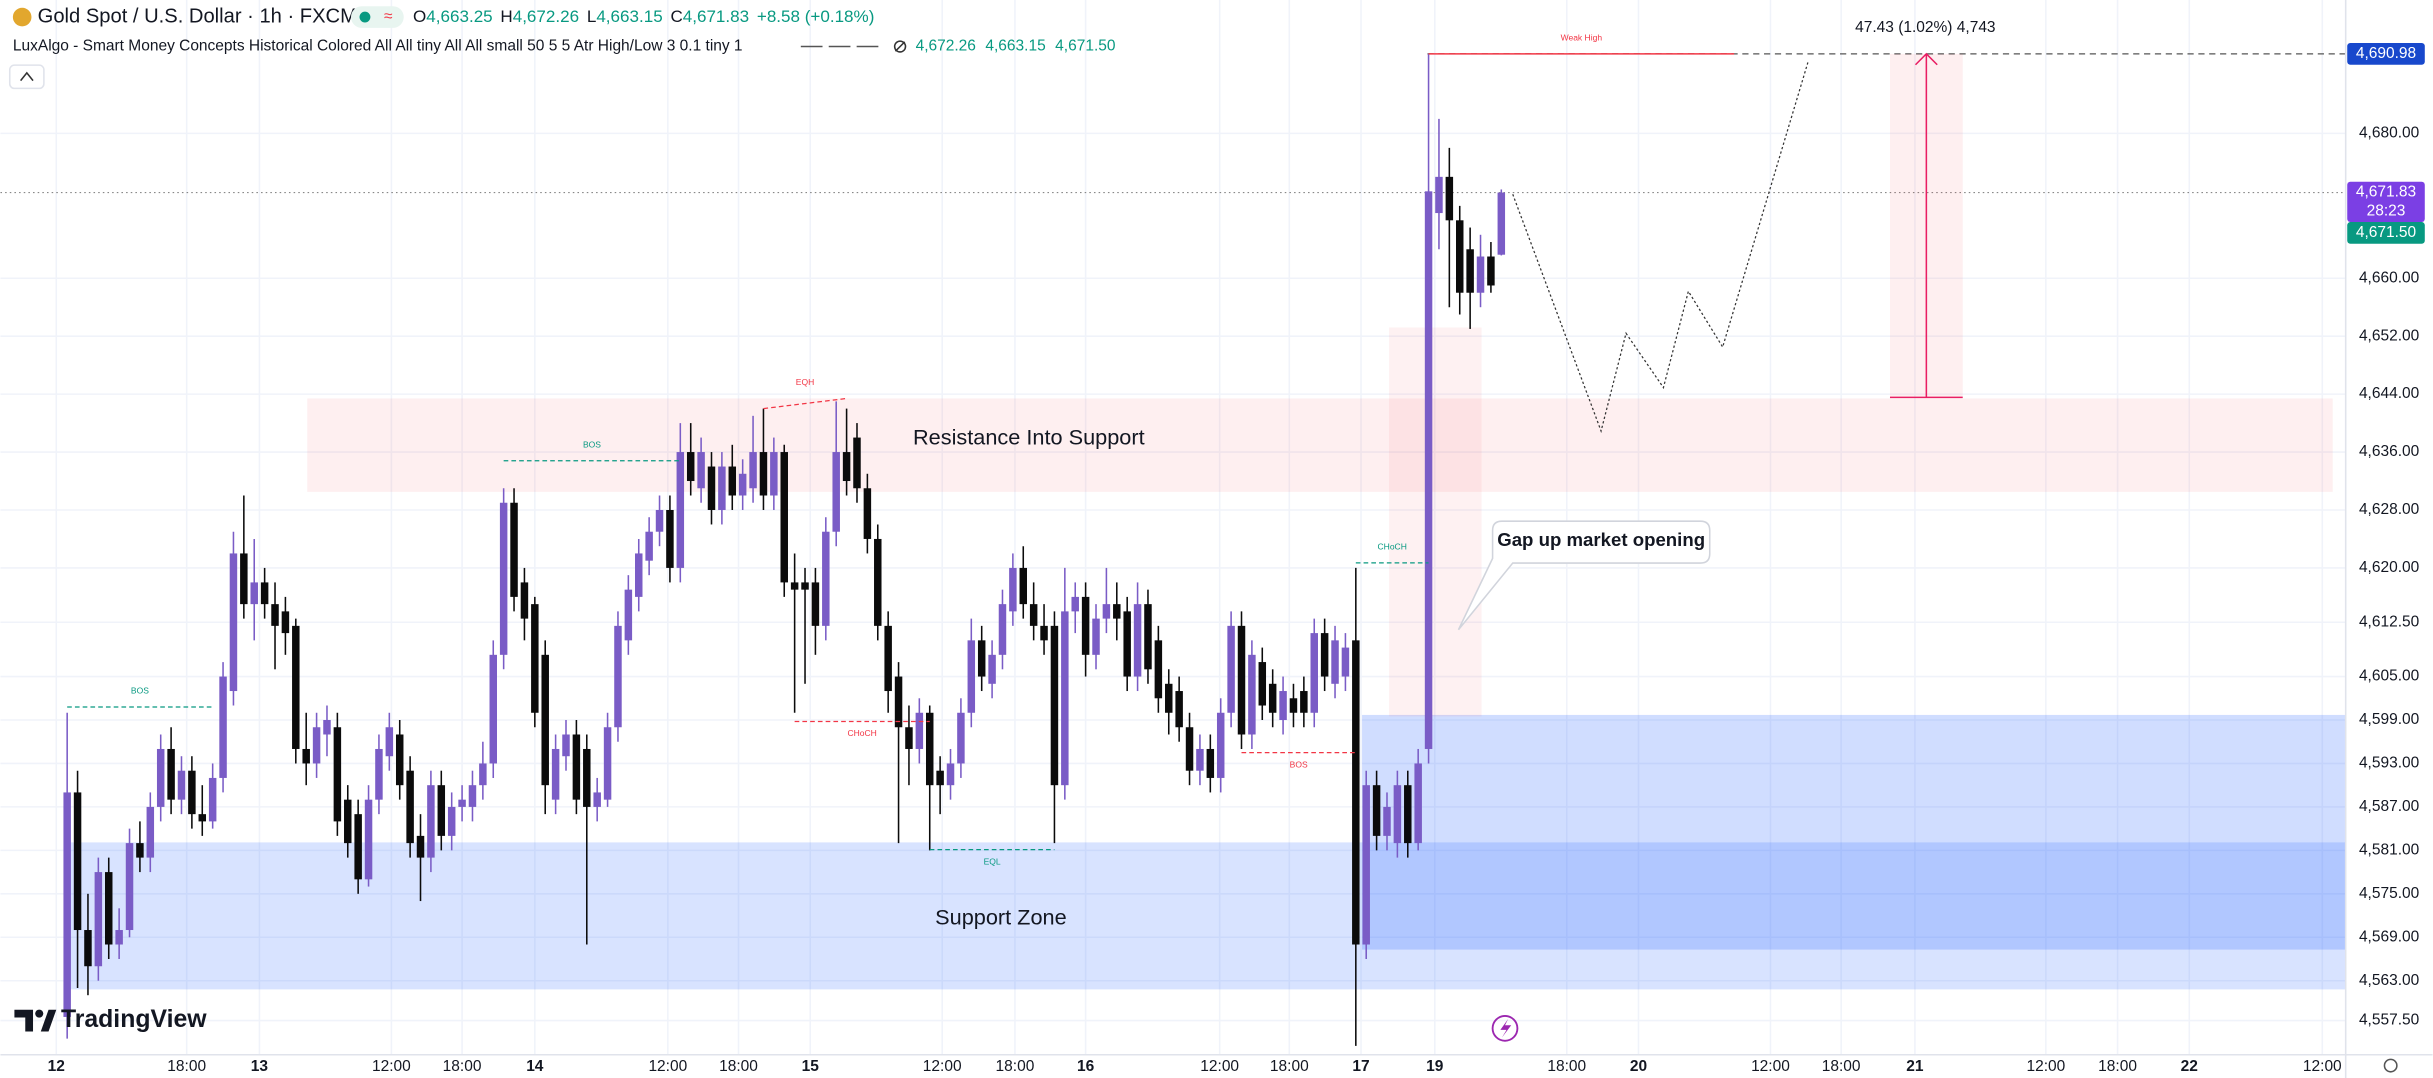 The height and width of the screenshot is (1078, 2433). What do you see at coordinates (134, 1019) in the screenshot?
I see `brand-name: TradingView` at bounding box center [134, 1019].